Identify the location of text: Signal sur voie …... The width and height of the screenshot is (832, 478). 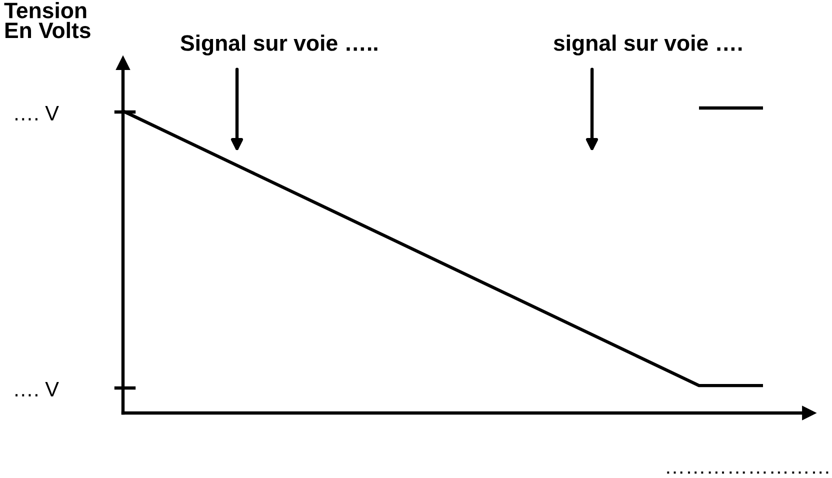
(279, 45).